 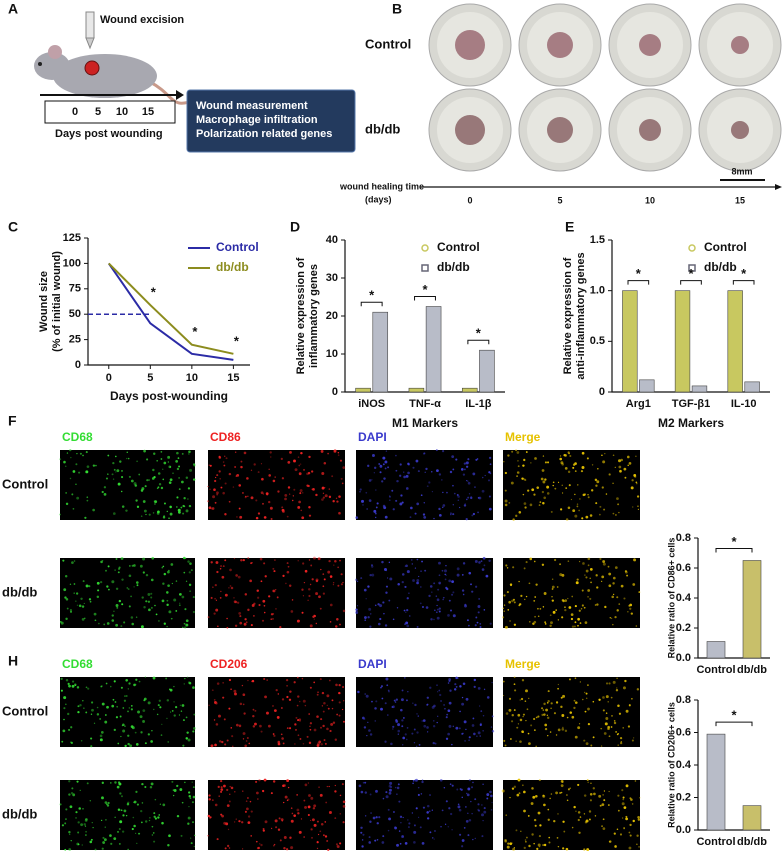 I want to click on panel-label: A, so click(x=13, y=9).